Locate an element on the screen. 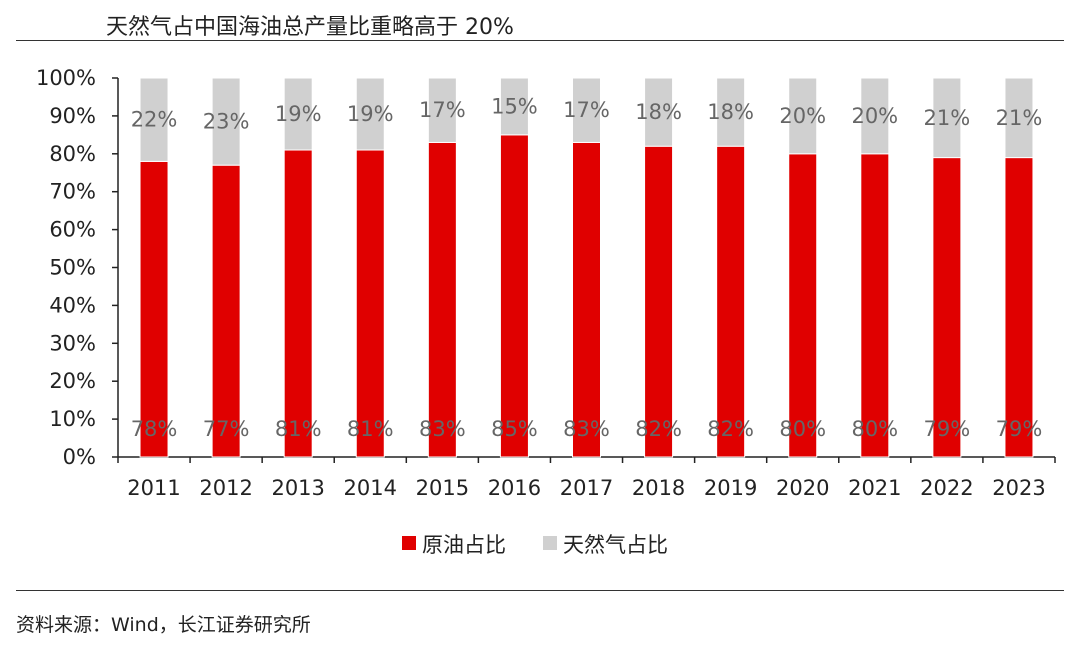 This screenshot has height=657, width=1080. y-tick-label: 70% is located at coordinates (72, 192).